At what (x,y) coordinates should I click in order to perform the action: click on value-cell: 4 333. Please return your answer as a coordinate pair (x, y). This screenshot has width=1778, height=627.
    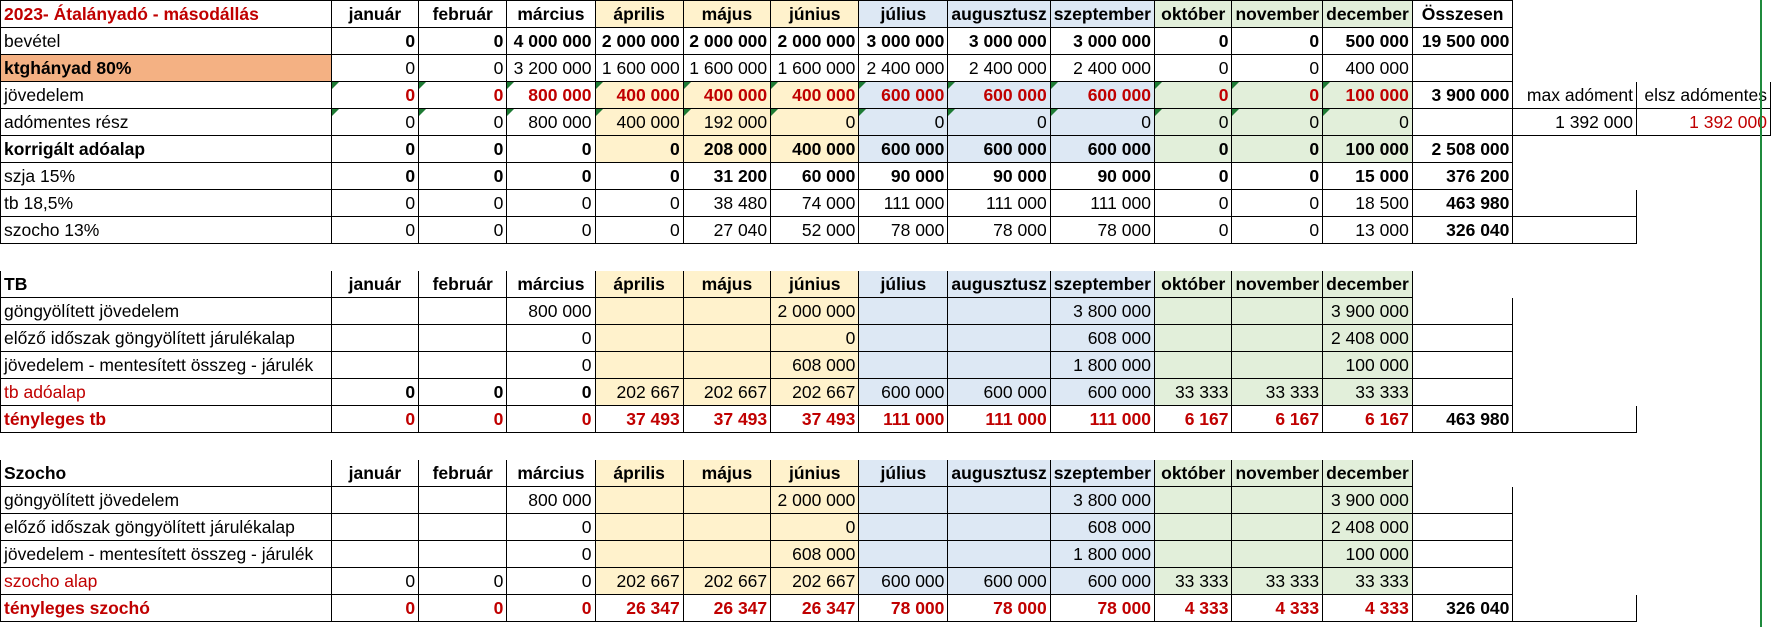
    Looking at the image, I should click on (1277, 608).